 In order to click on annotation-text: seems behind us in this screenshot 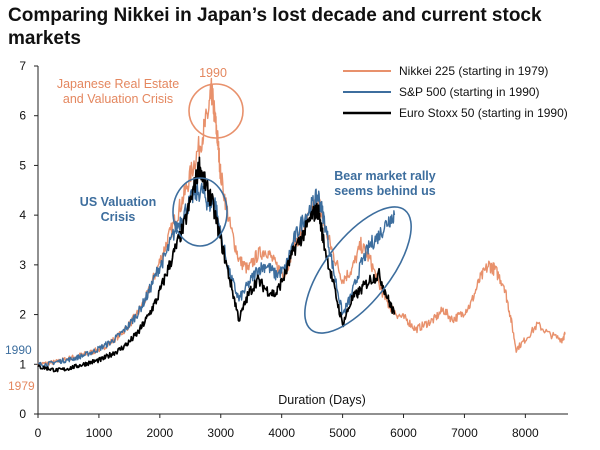, I will do `click(384, 191)`.